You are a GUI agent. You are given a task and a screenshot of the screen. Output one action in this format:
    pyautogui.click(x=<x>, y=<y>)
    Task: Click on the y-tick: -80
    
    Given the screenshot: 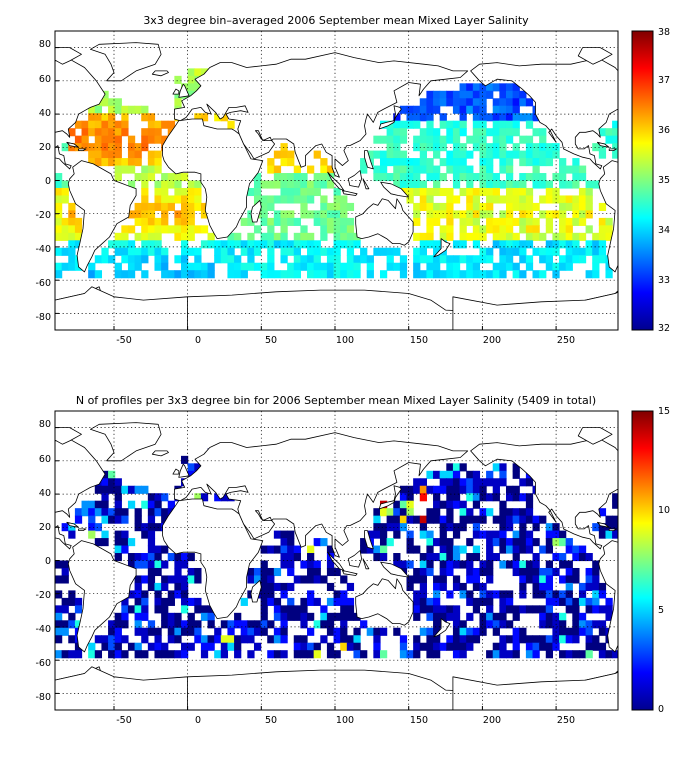 What is the action you would take?
    pyautogui.click(x=43, y=317)
    